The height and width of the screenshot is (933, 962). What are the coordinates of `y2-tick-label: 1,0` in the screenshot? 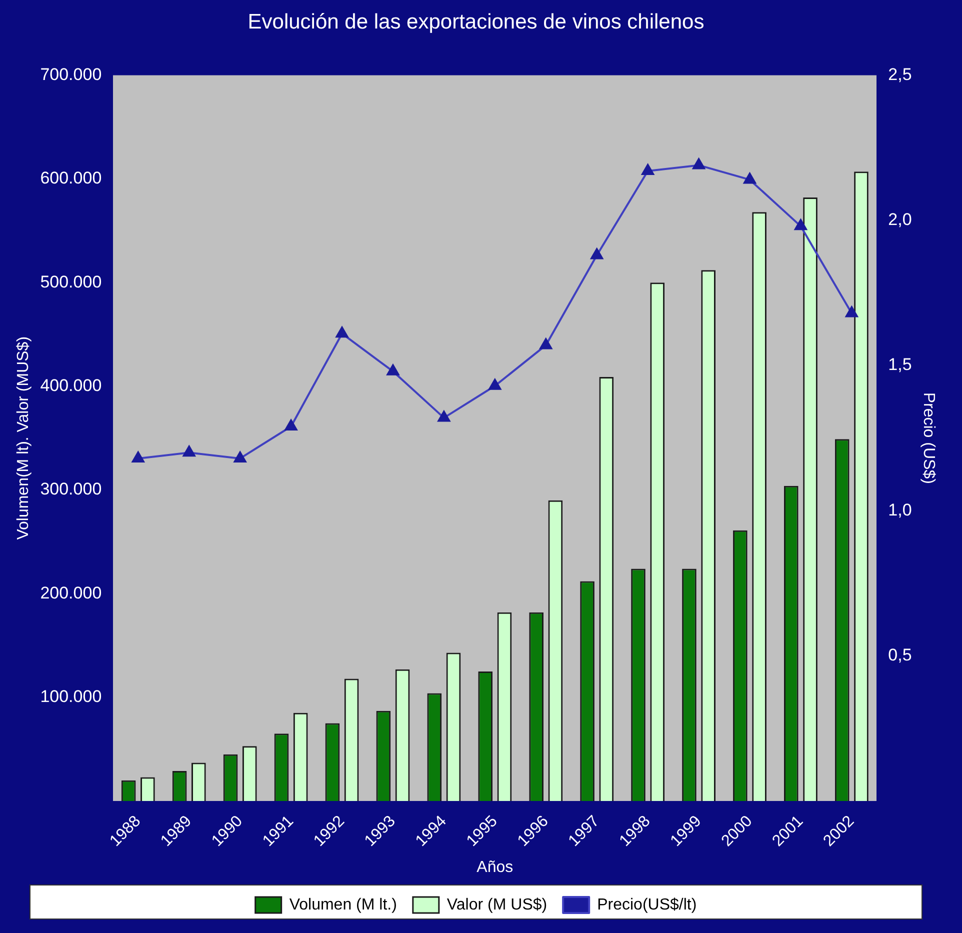 It's located at (900, 510).